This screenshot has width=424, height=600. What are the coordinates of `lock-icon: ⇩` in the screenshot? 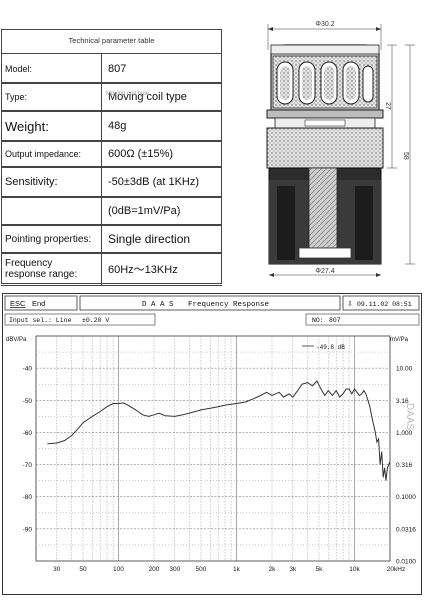 It's located at (350, 304).